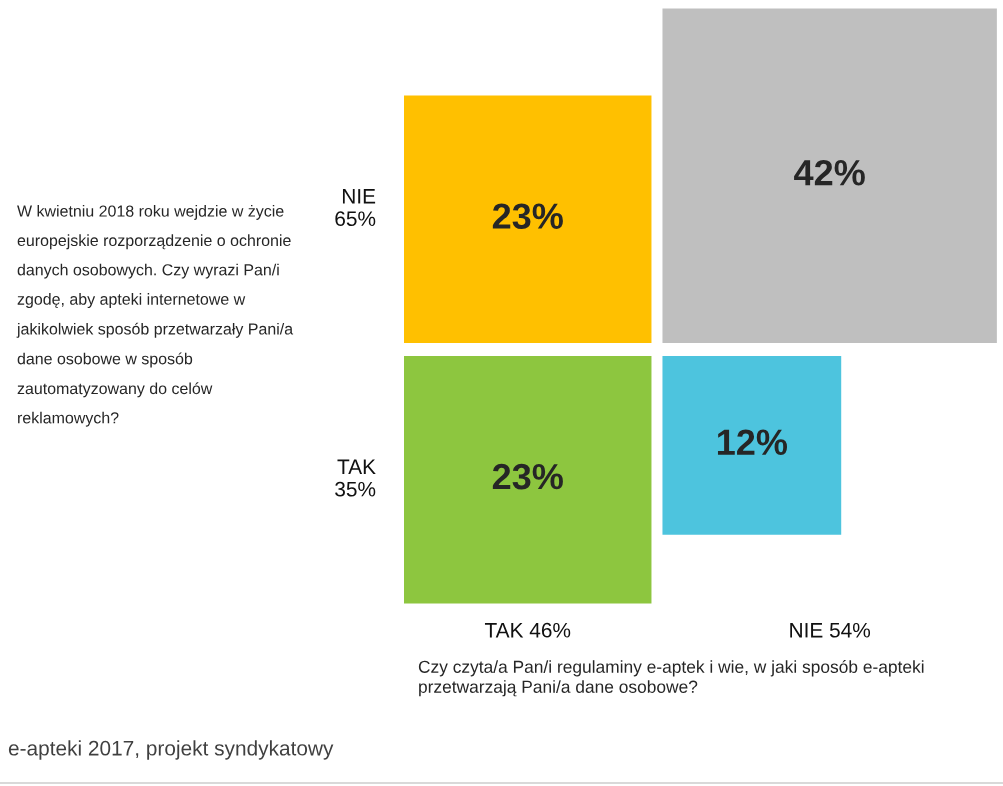  What do you see at coordinates (829, 172) in the screenshot?
I see `data-label: 42%` at bounding box center [829, 172].